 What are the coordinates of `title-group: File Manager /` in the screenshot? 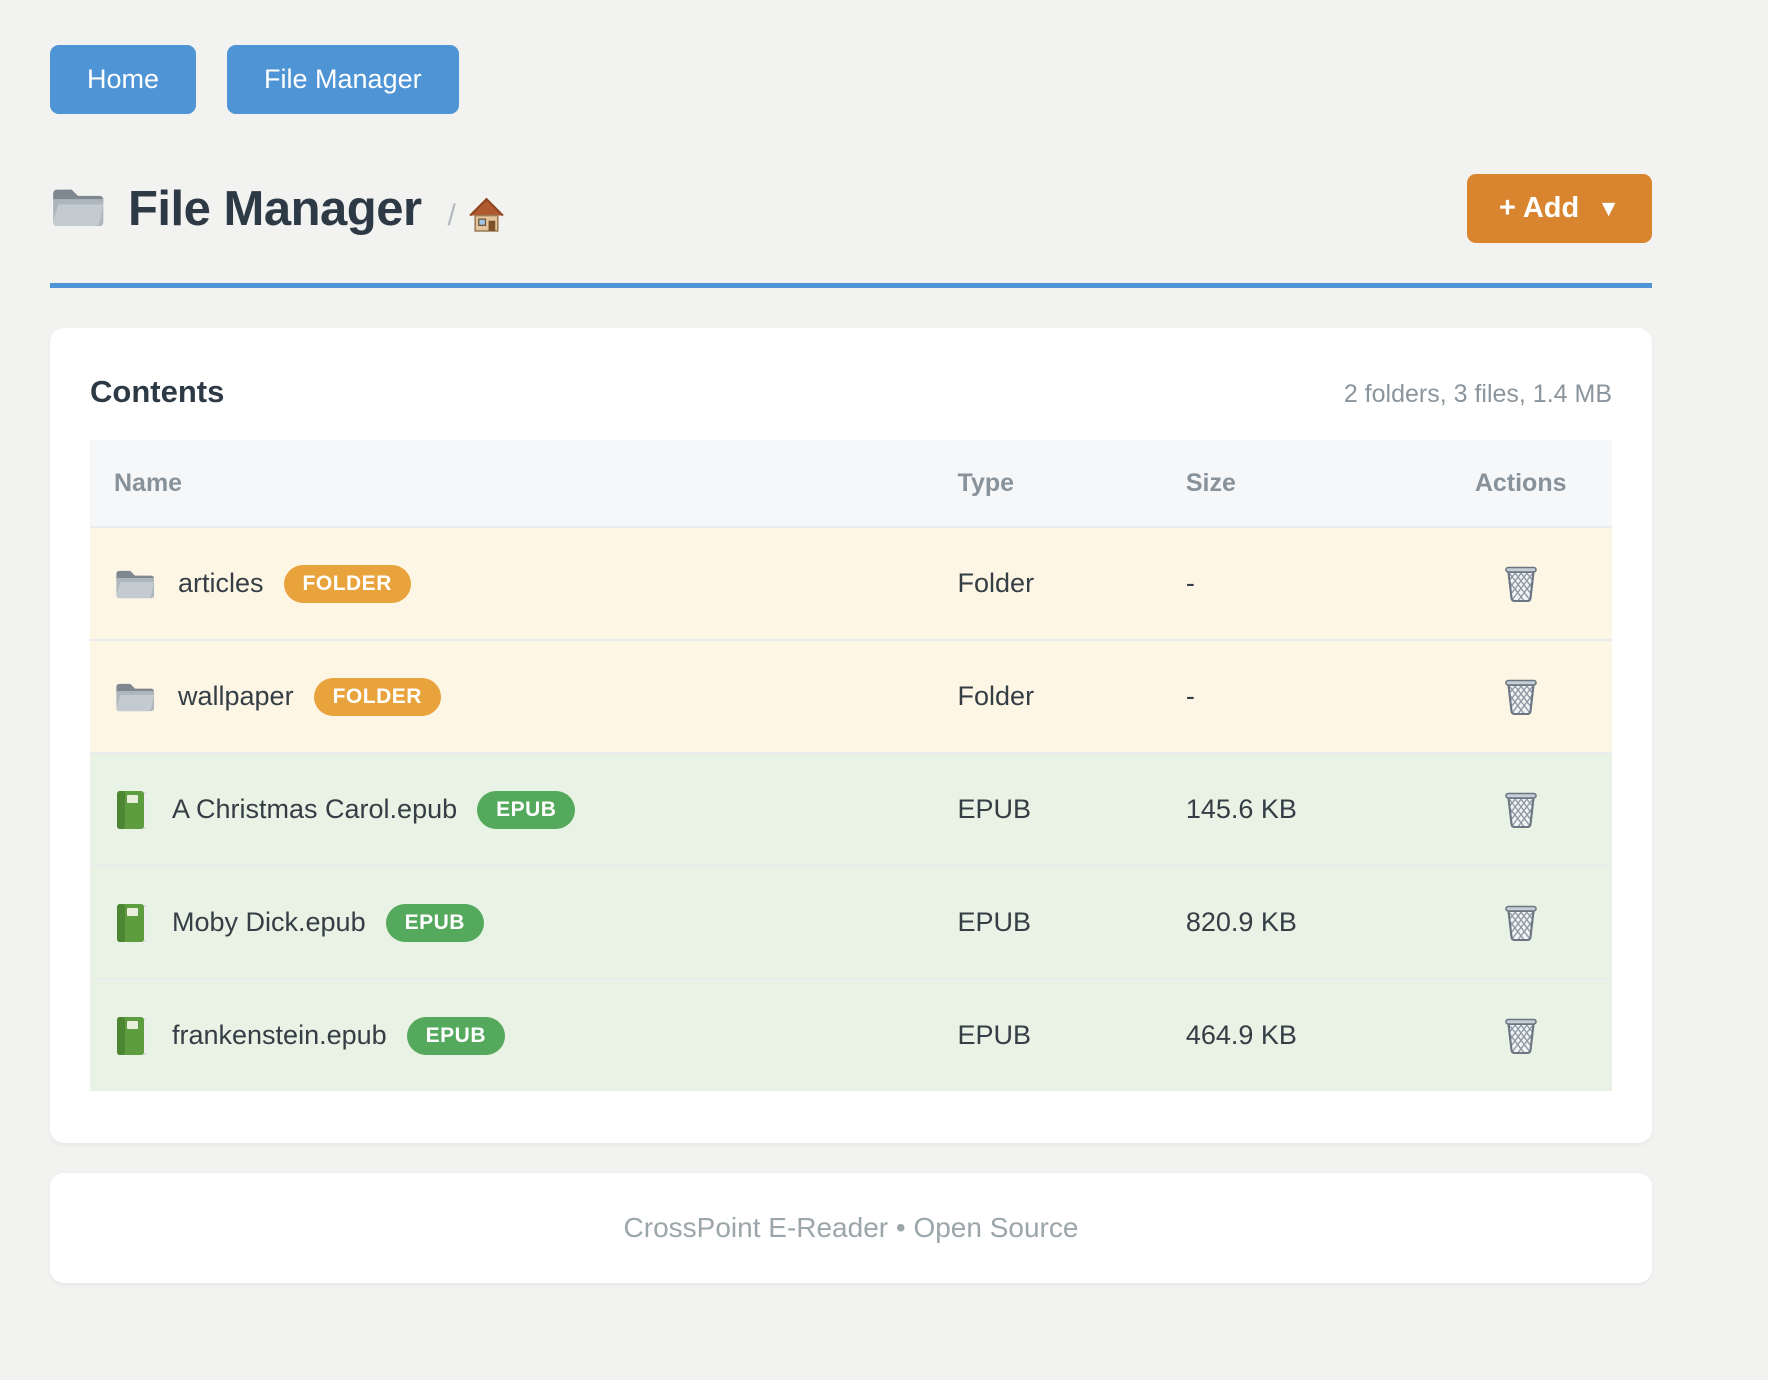 It's located at (277, 209).